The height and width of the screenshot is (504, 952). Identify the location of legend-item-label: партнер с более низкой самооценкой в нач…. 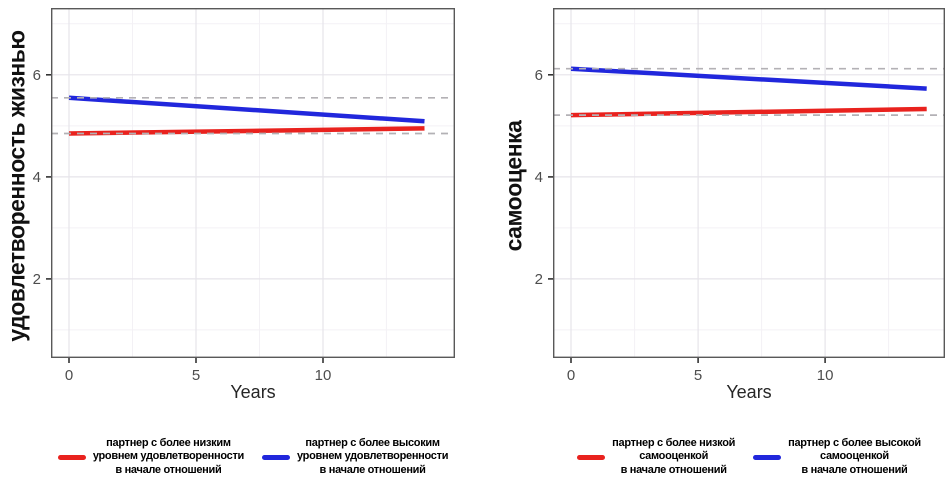
(674, 456).